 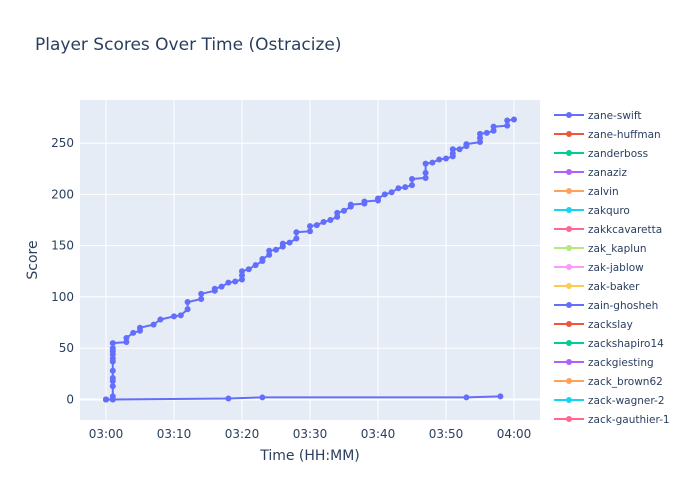 What do you see at coordinates (624, 135) in the screenshot?
I see `legend-label: zane-huffman` at bounding box center [624, 135].